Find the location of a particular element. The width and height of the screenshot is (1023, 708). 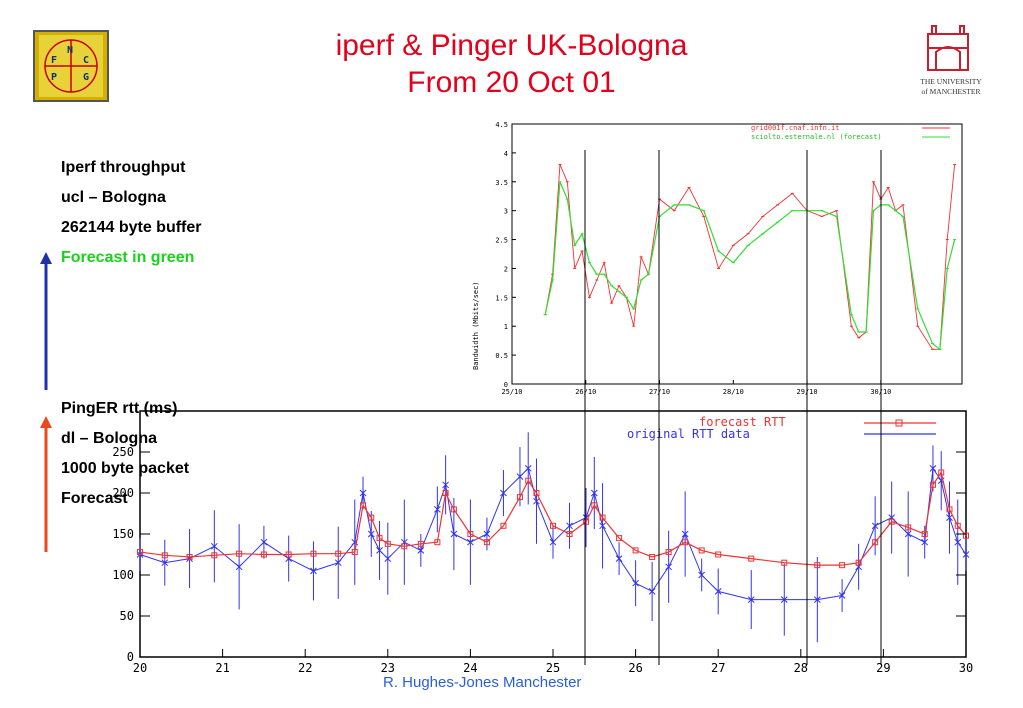

bw-xtick-label: 26/10 is located at coordinates (585, 392).